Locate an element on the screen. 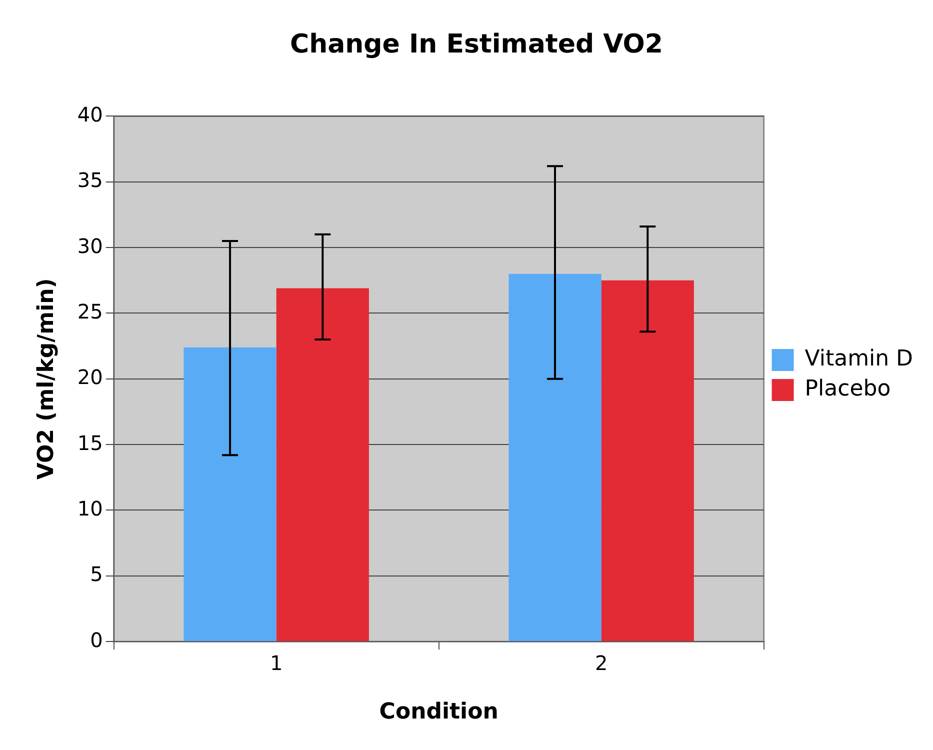 This screenshot has height=750, width=933. y-axis-title: VO2 (ml/kg/min) is located at coordinates (46, 379).